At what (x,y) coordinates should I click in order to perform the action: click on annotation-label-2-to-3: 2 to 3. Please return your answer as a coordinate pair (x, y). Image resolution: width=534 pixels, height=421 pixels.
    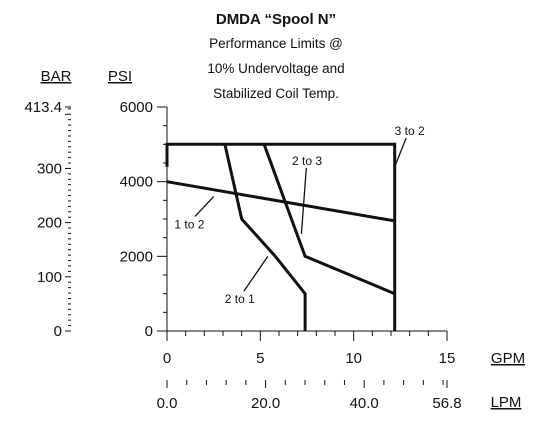
    Looking at the image, I should click on (307, 161).